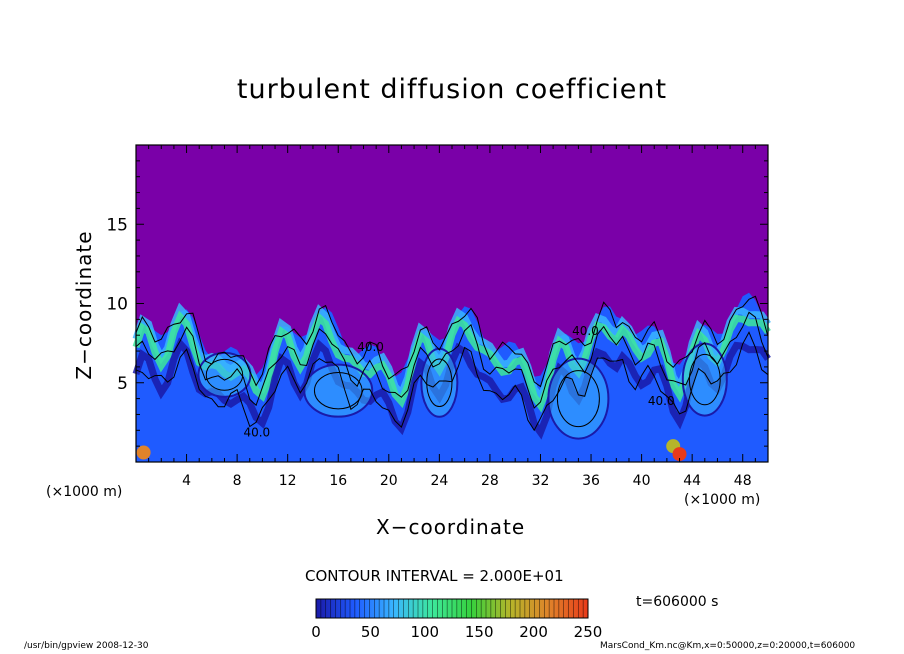 The image size is (904, 654). Describe the element at coordinates (457, 619) in the screenshot. I see `colorbar: 0 50 100 150 200 250` at that location.